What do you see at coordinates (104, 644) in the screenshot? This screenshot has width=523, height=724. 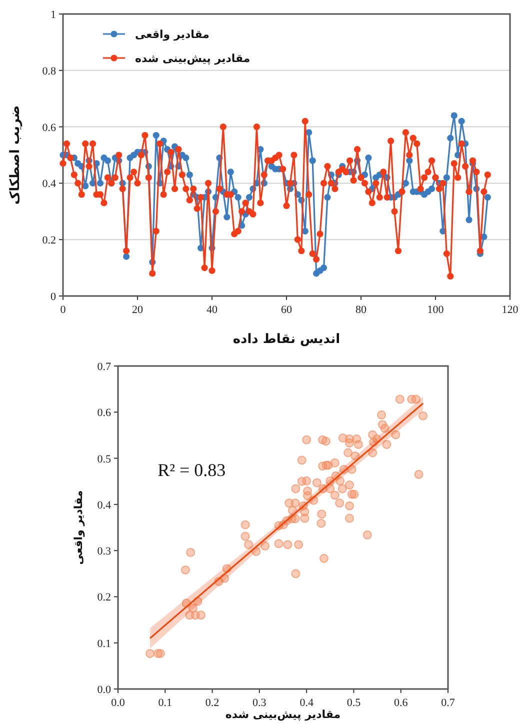 I see `y-tick-label: 0.1` at bounding box center [104, 644].